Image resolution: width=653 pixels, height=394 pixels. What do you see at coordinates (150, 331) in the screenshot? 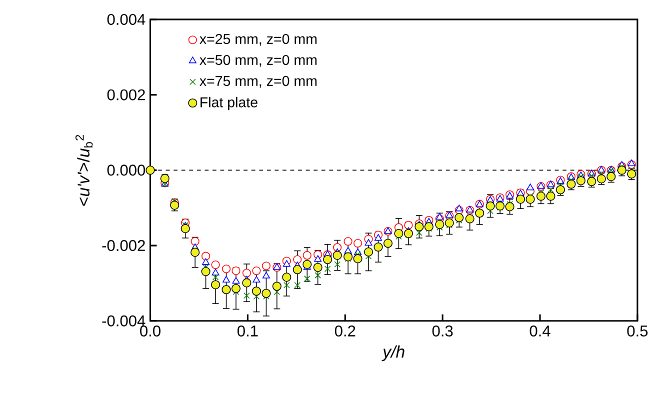
I see `x-tick-label: 0.0` at bounding box center [150, 331].